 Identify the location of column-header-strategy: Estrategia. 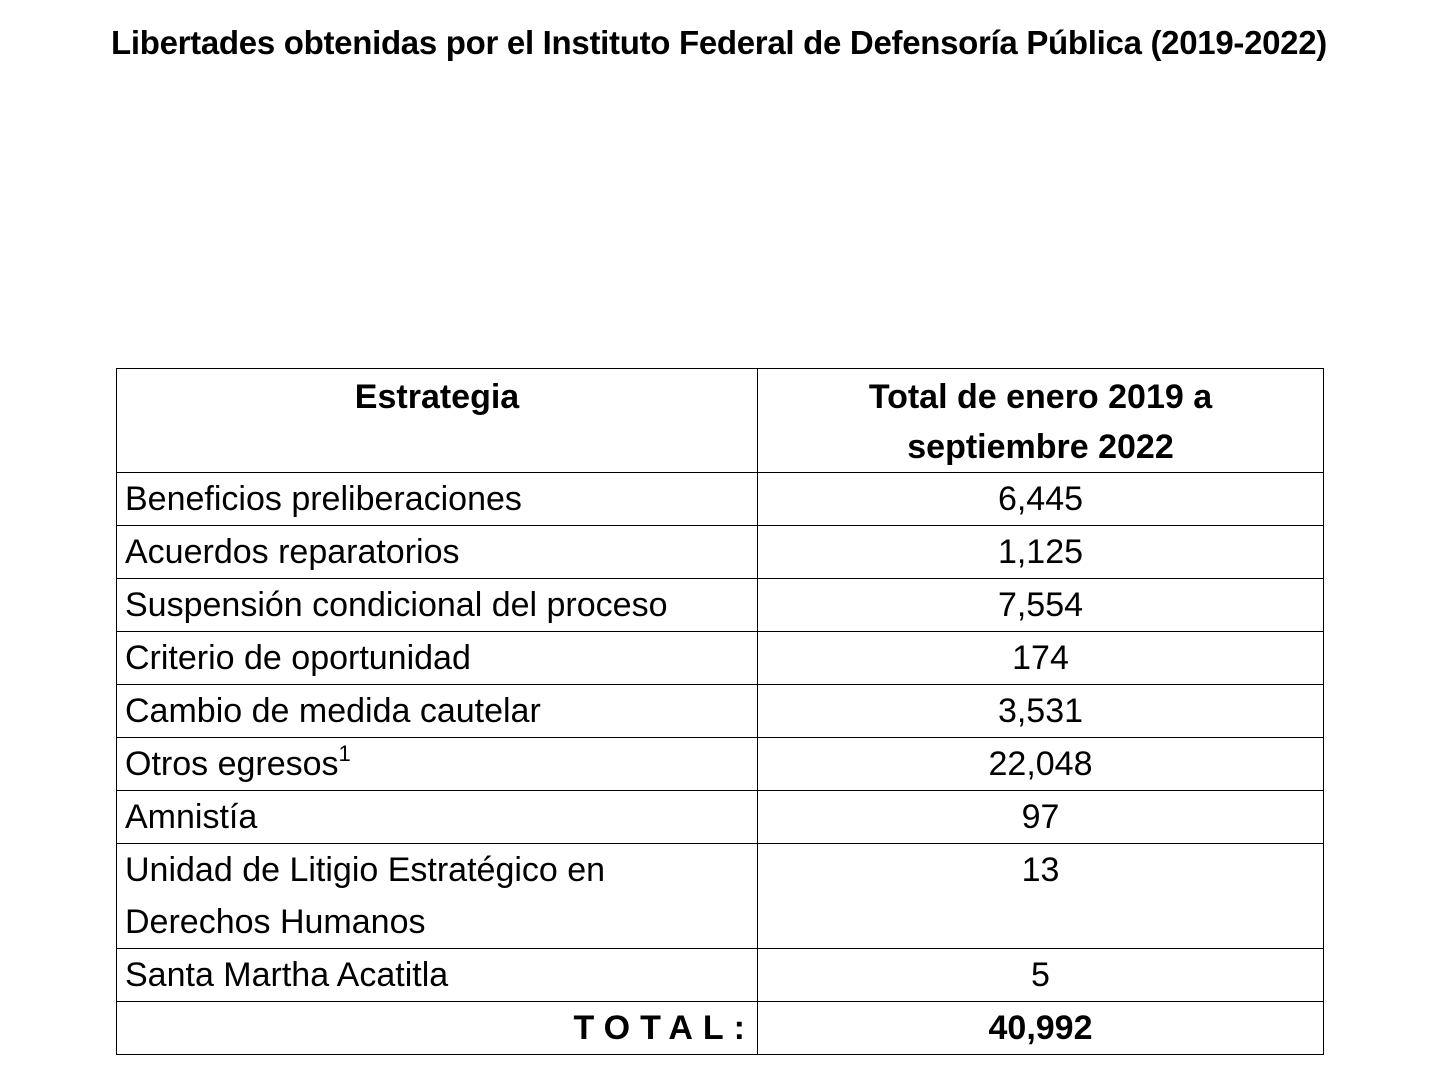
(437, 420).